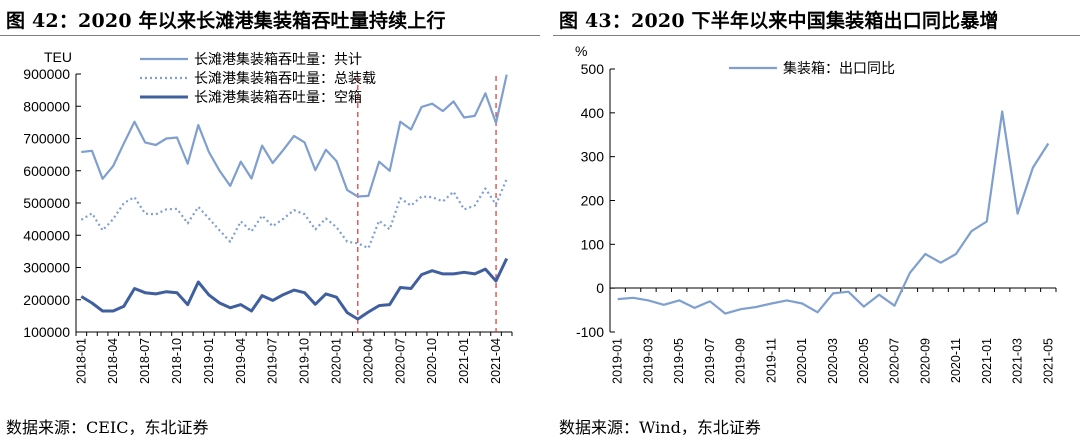 The width and height of the screenshot is (1080, 442). I want to click on y-tick-label: 400000, so click(46, 235).